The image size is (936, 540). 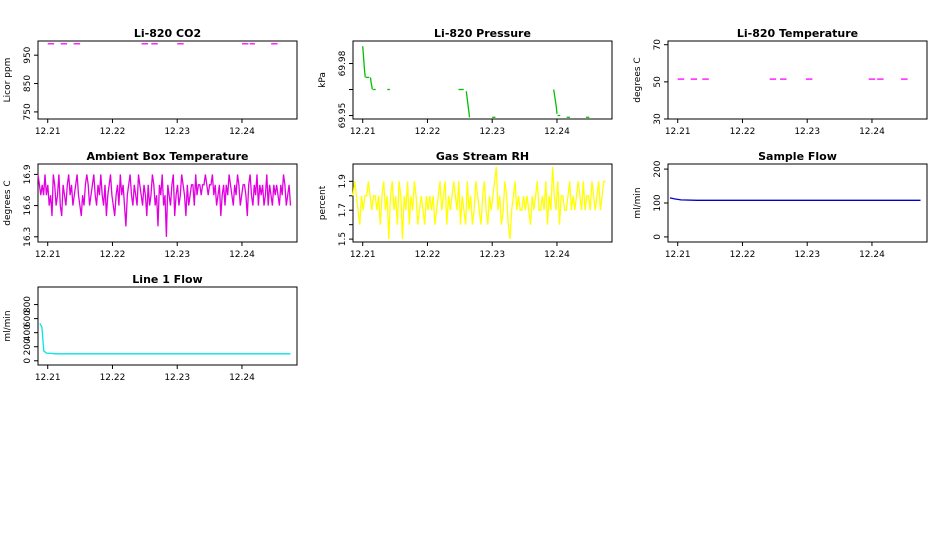 What do you see at coordinates (658, 119) in the screenshot?
I see `y-tick-label: 30` at bounding box center [658, 119].